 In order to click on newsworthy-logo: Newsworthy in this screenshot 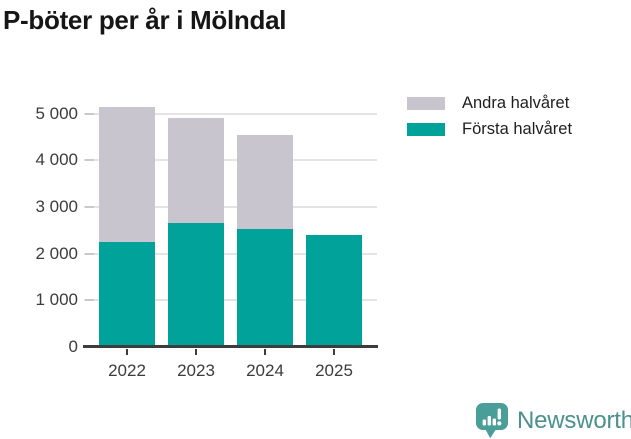, I will do `click(552, 420)`.